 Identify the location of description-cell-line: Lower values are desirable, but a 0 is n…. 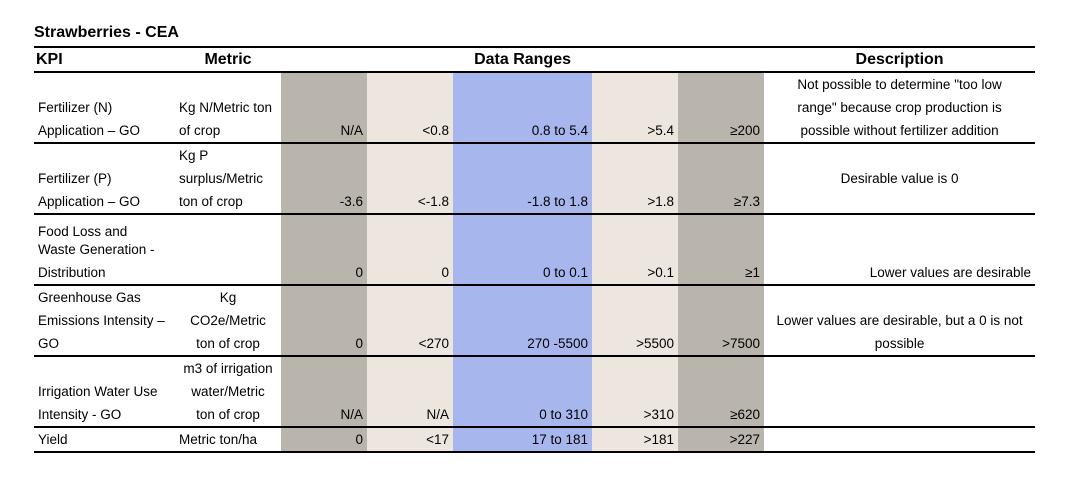
(899, 320).